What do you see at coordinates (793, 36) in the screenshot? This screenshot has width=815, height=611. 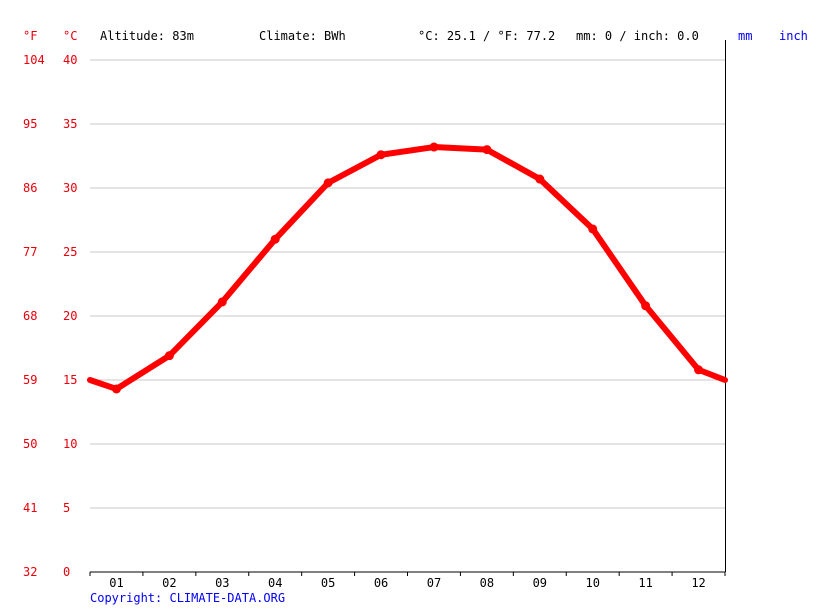 I see `inch-unit-label: inch` at bounding box center [793, 36].